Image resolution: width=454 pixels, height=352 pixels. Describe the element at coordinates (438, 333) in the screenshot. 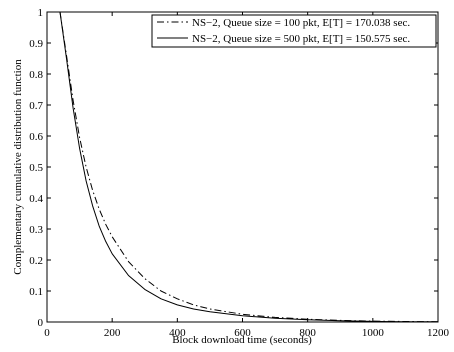

I see `x-tick-label: 1200` at that location.